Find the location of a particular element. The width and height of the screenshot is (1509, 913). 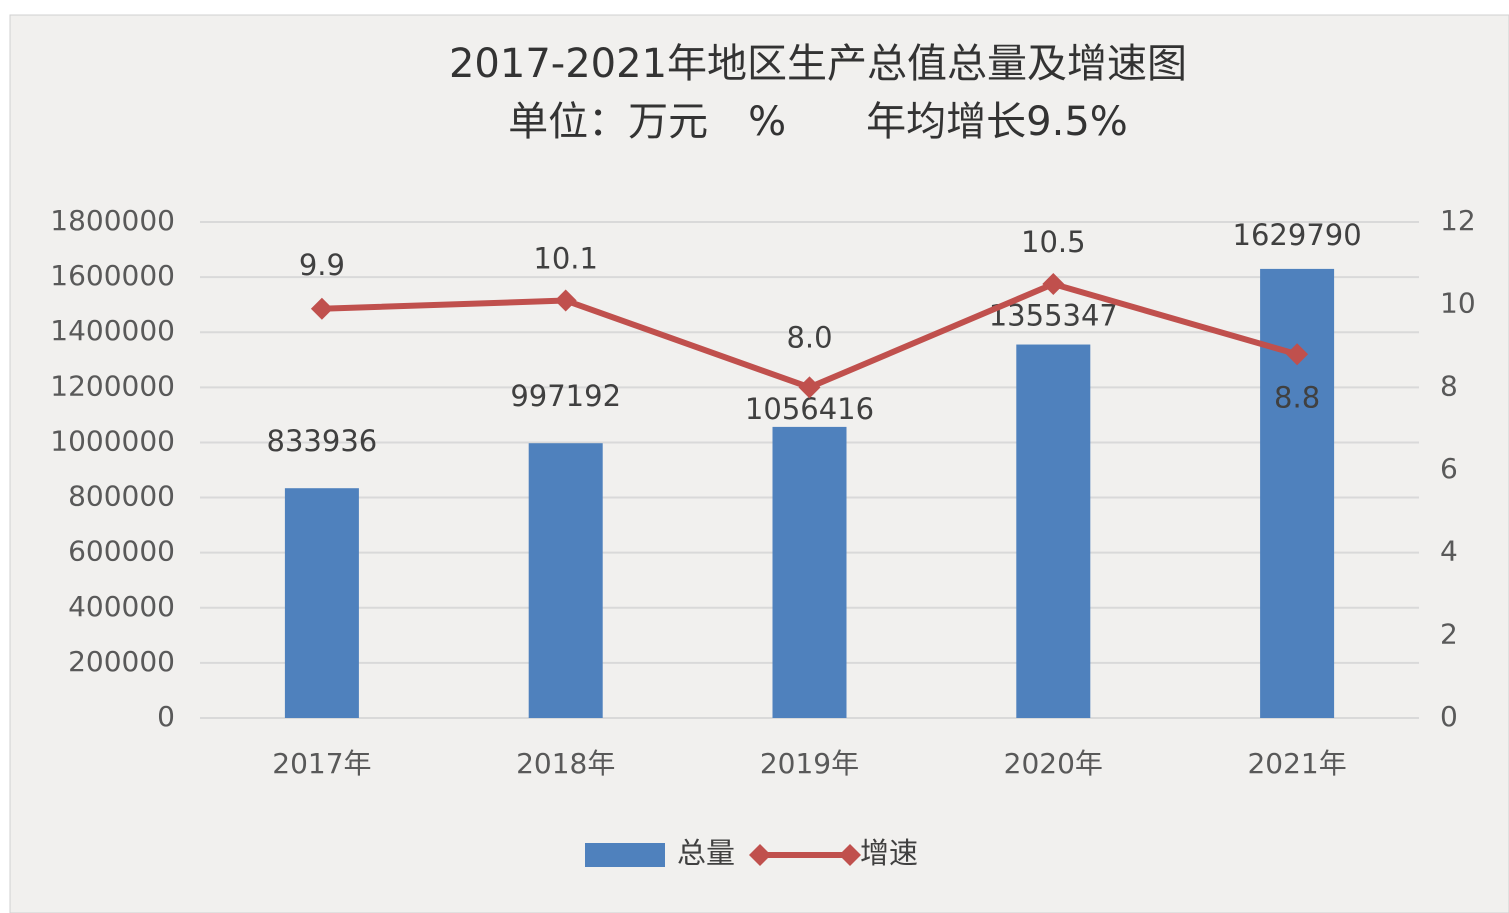

legend-label: 总量 is located at coordinates (706, 853).